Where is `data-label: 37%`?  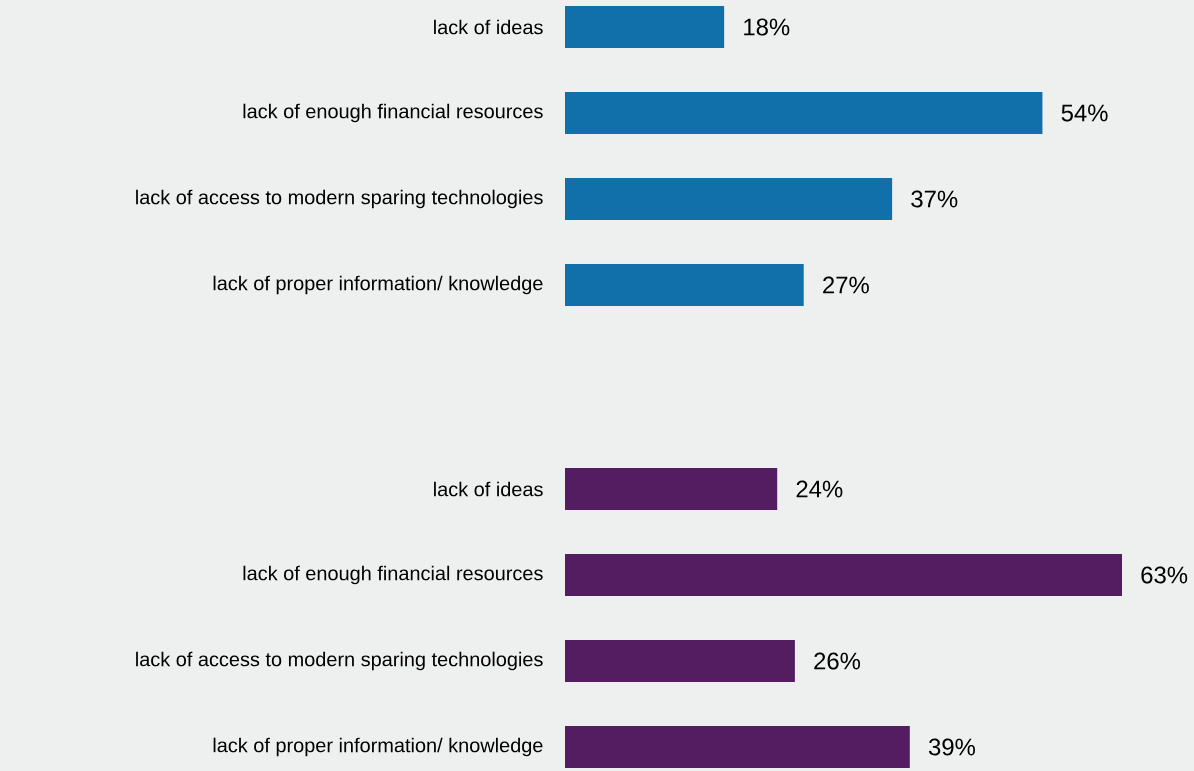
data-label: 37% is located at coordinates (934, 199).